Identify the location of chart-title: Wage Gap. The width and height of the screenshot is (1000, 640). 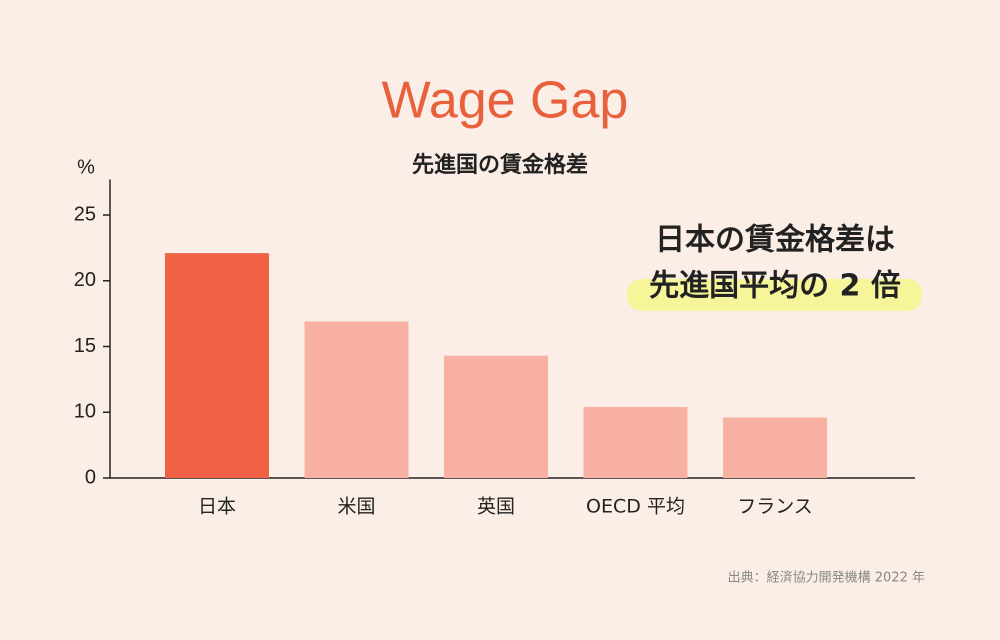
(505, 101).